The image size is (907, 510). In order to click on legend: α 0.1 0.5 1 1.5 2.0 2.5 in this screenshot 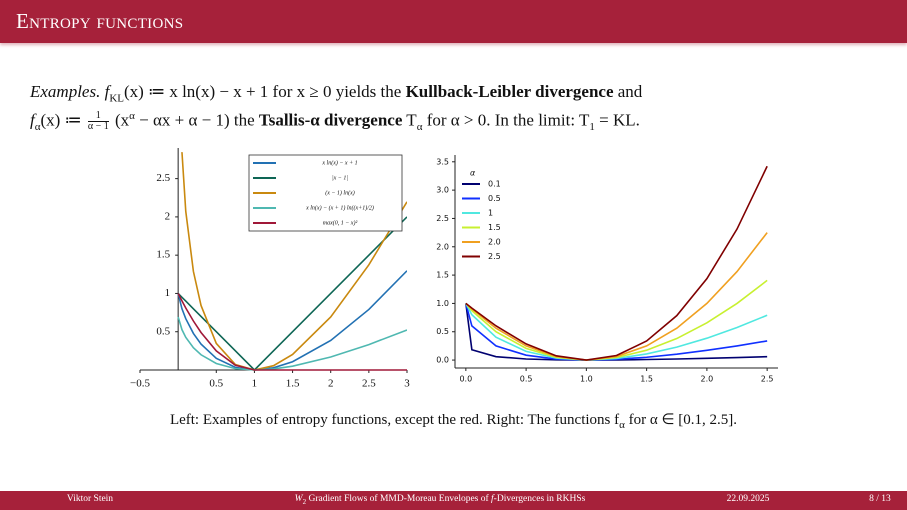, I will do `click(481, 215)`.